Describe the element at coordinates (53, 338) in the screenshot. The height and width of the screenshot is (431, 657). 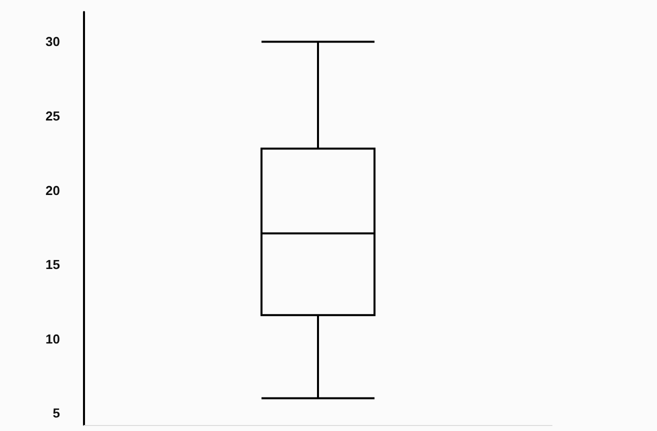
I see `y-tick-label: 10` at that location.